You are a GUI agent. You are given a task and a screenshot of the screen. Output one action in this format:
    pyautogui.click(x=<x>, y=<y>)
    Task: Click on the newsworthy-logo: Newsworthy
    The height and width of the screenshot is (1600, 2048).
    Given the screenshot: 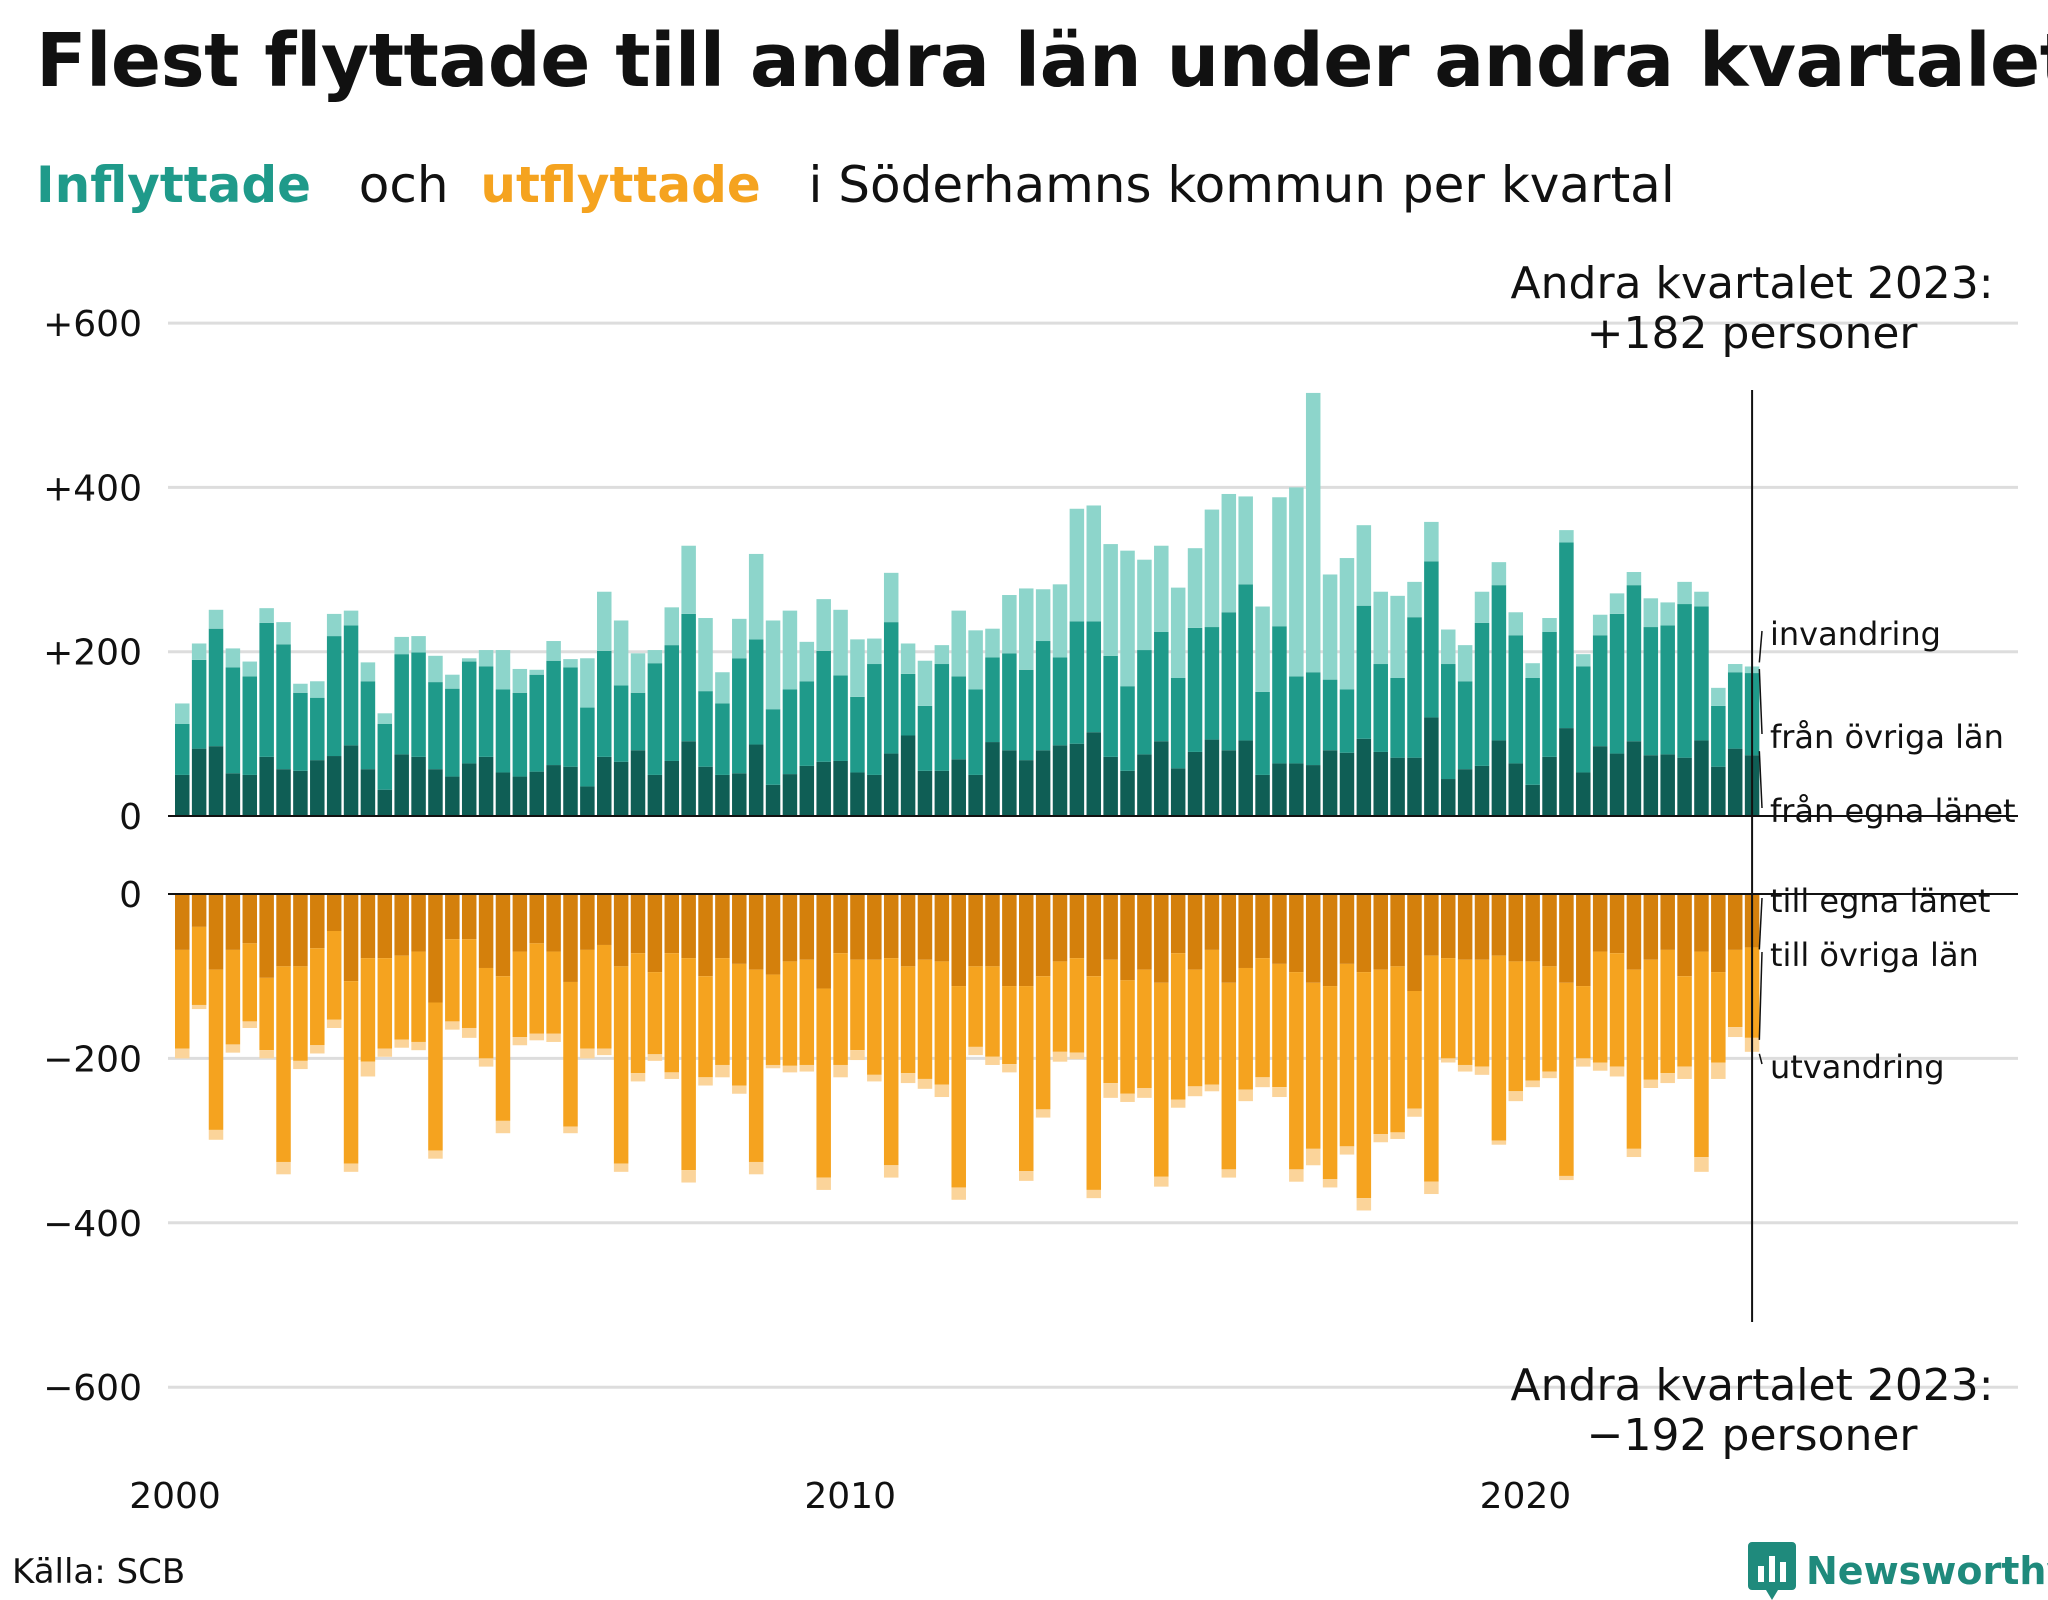 What is the action you would take?
    pyautogui.click(x=1898, y=1571)
    